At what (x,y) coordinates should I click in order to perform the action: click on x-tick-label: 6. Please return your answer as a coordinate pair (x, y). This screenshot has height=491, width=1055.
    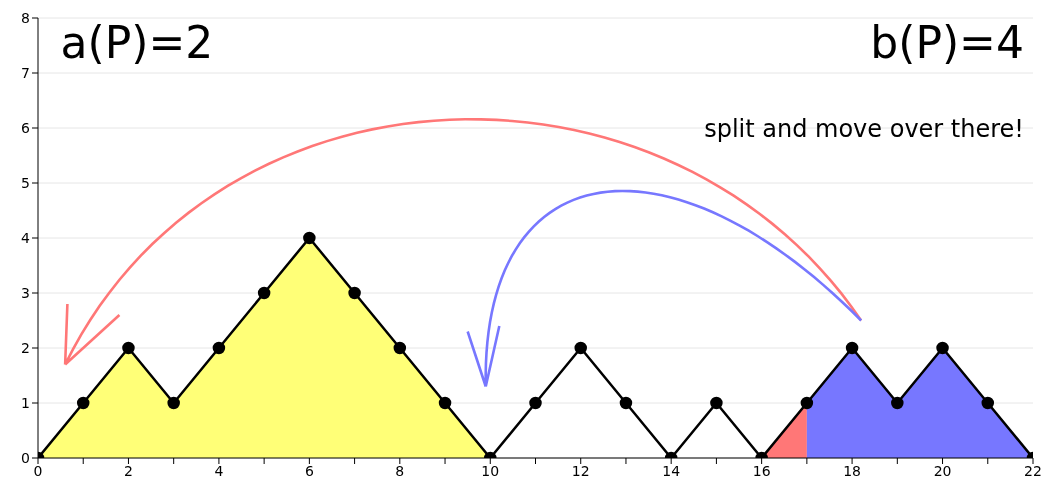
    Looking at the image, I should click on (309, 470).